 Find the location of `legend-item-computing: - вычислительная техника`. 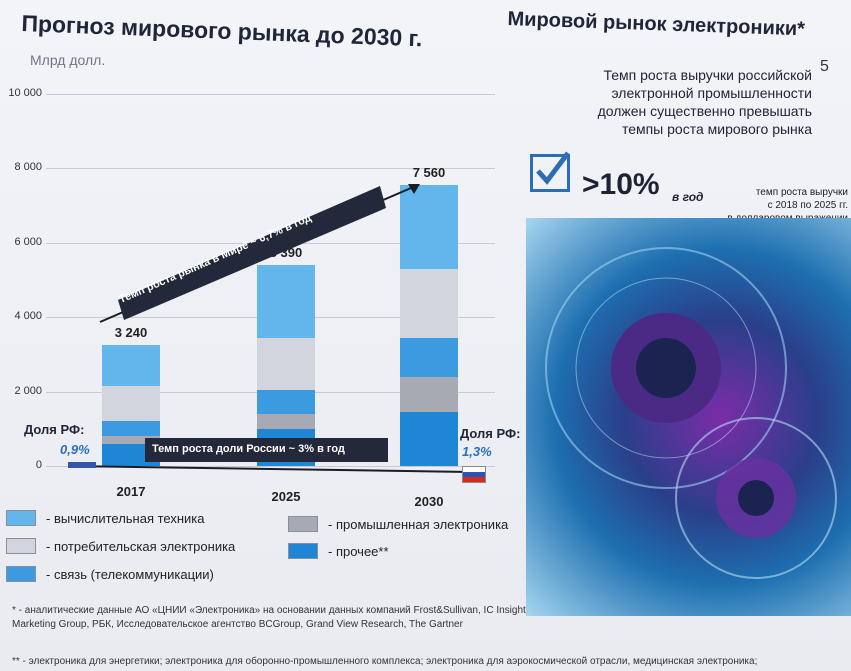

legend-item-computing: - вычислительная техника is located at coordinates (105, 518).